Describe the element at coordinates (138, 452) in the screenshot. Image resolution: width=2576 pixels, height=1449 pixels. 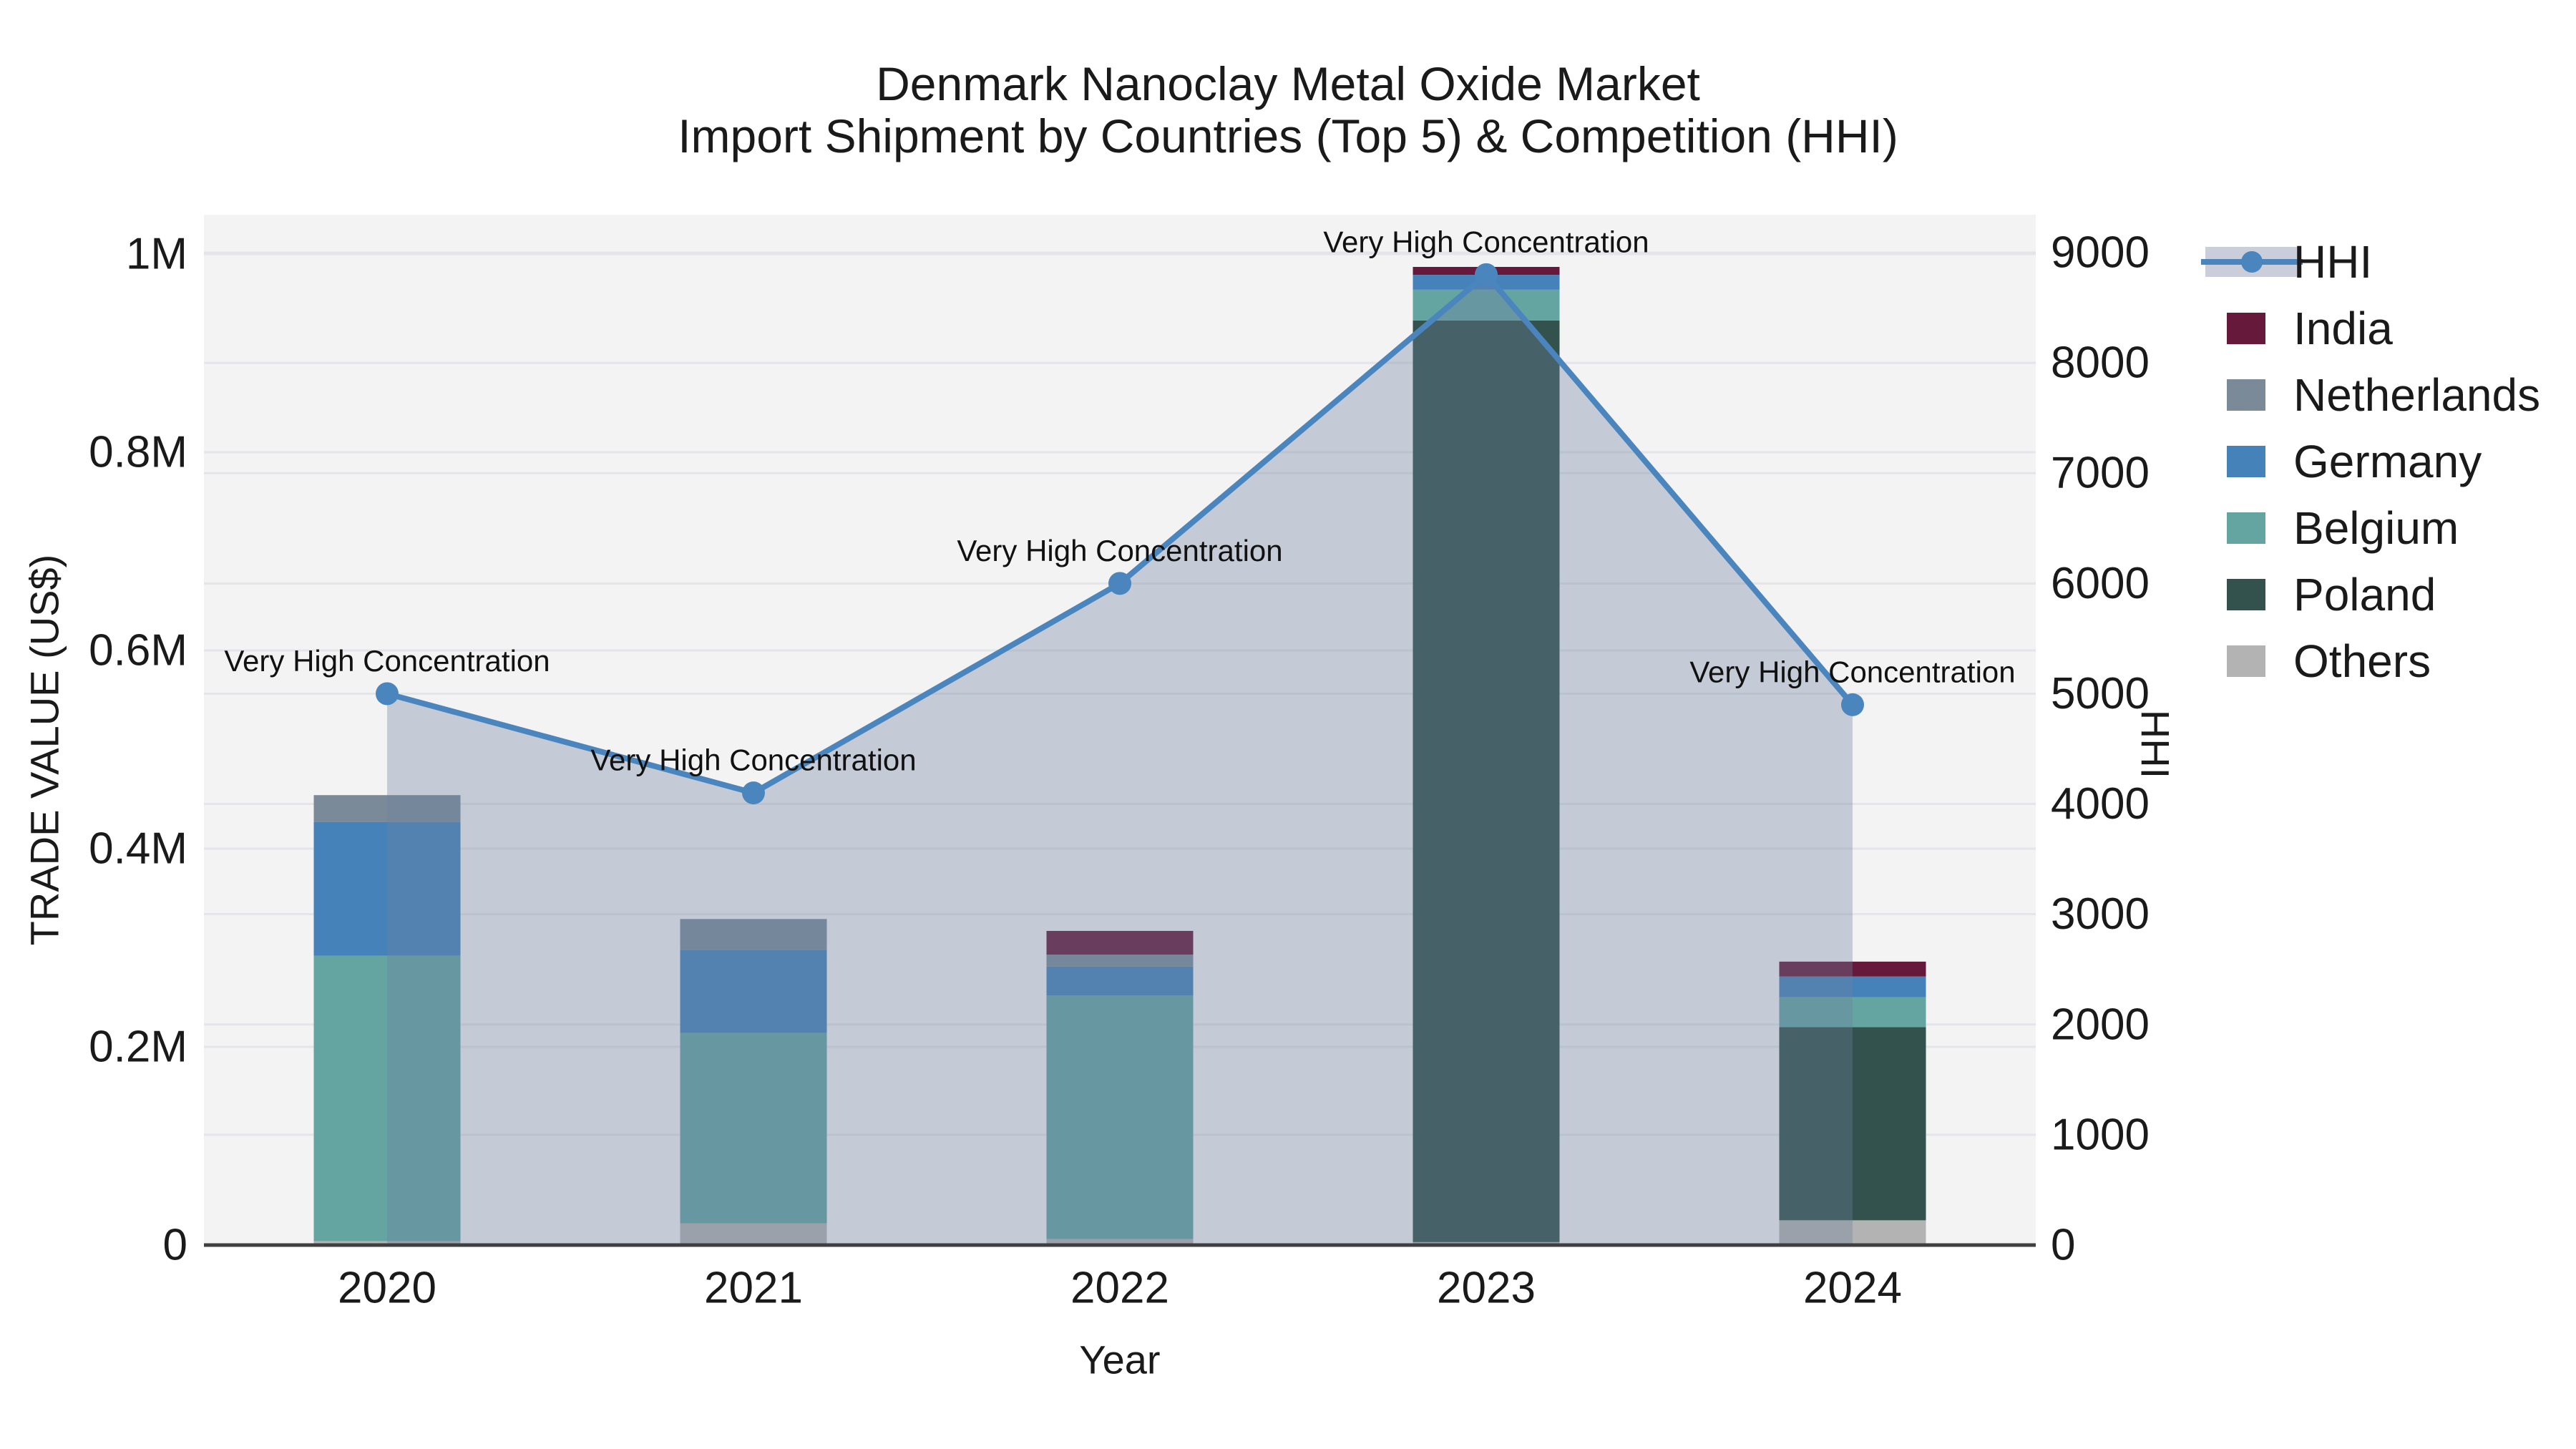
I see `left-tick-label: 0.8M` at that location.